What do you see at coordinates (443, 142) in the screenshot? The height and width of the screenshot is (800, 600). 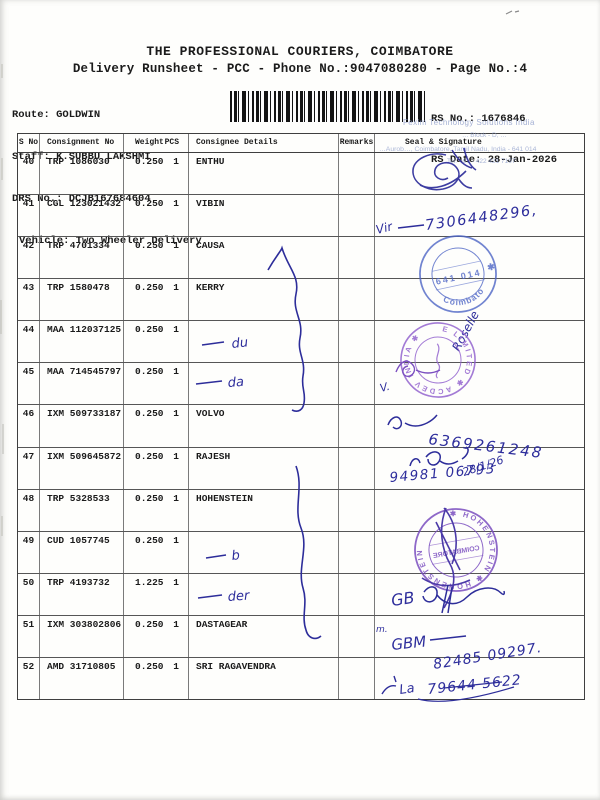 I see `header-seal: Seal & Signature` at bounding box center [443, 142].